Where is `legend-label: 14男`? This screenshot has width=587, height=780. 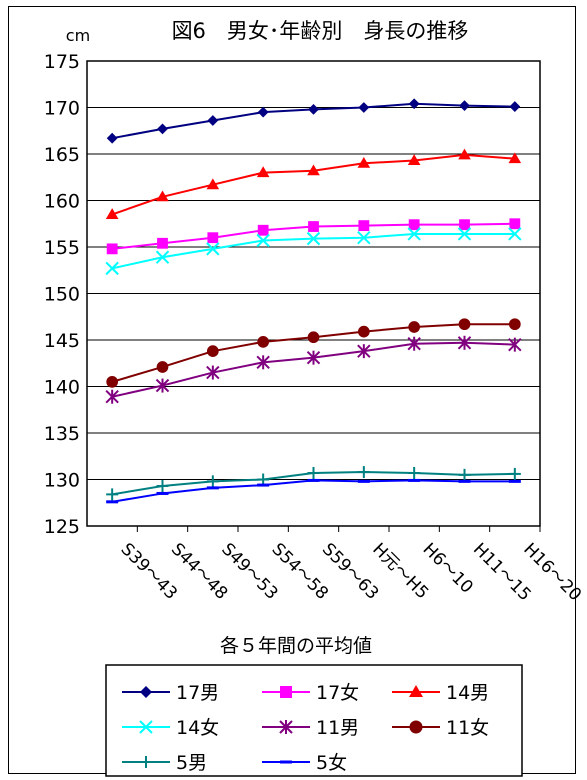
legend-label: 14男 is located at coordinates (467, 693).